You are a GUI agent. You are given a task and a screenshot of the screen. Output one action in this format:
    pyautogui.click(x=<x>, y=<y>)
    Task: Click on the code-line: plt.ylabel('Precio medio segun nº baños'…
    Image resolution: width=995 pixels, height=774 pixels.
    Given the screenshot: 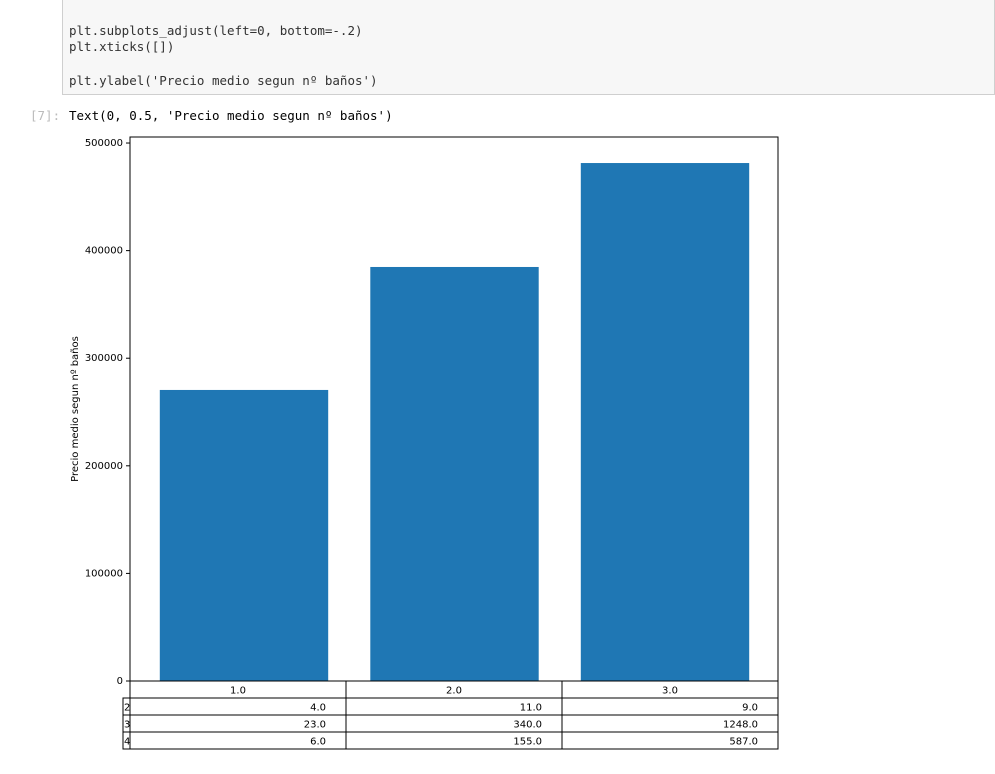 What is the action you would take?
    pyautogui.click(x=223, y=80)
    